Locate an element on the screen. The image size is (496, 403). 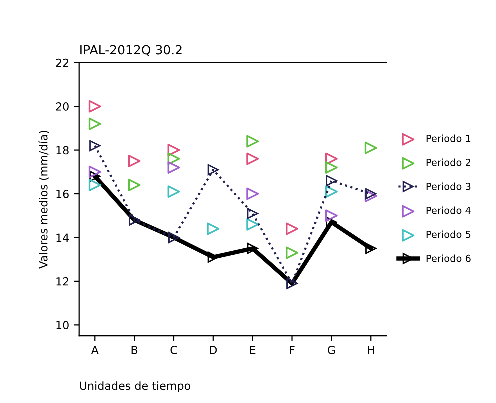
legend-label: Periodo 1 is located at coordinates (448, 138).